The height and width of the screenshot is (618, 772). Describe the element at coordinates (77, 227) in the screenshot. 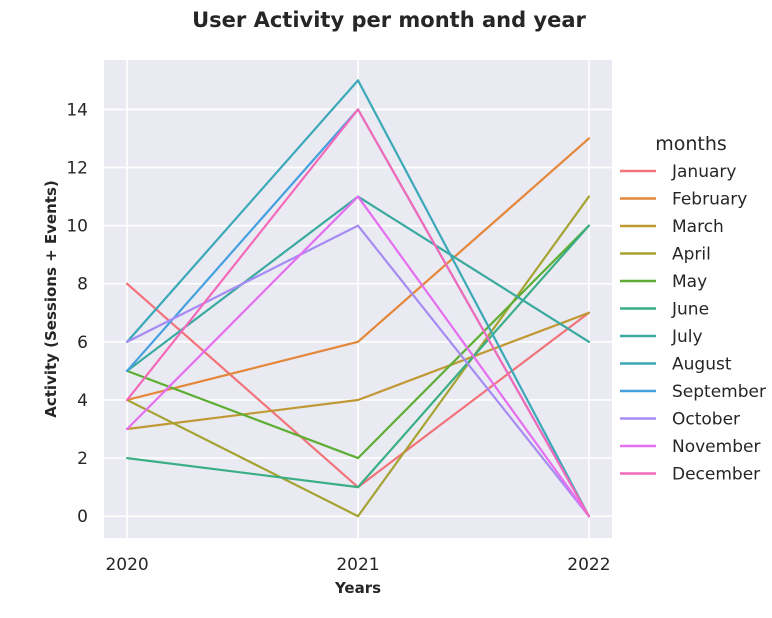

I see `y-tick-label: 10` at that location.